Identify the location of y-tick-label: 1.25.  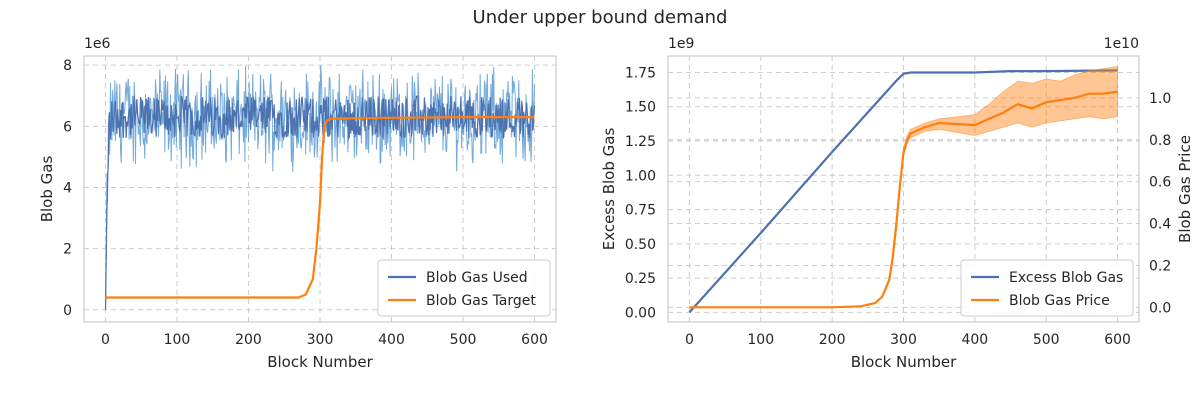
(640, 142).